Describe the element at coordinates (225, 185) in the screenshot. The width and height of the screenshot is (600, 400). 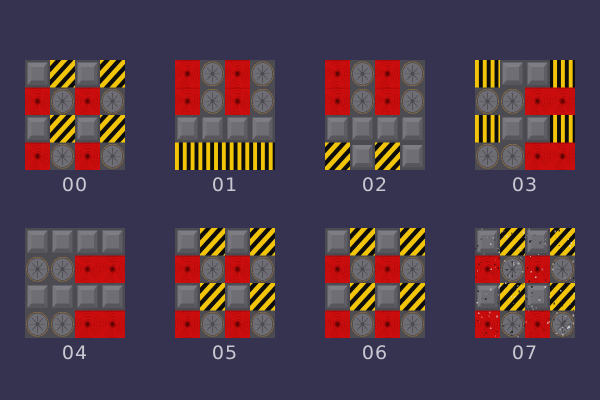
I see `tile-variant-01-label: 01` at that location.